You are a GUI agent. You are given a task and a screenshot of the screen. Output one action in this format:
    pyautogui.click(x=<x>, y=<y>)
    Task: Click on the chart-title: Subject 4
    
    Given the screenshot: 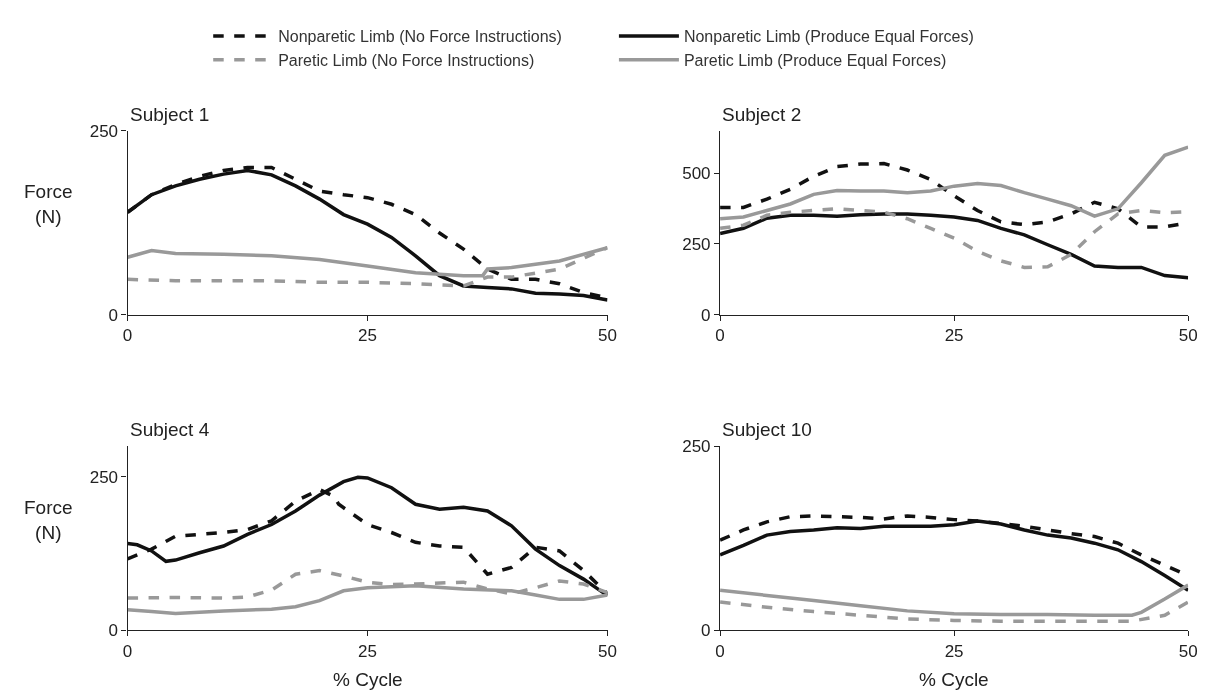 What is the action you would take?
    pyautogui.click(x=170, y=429)
    